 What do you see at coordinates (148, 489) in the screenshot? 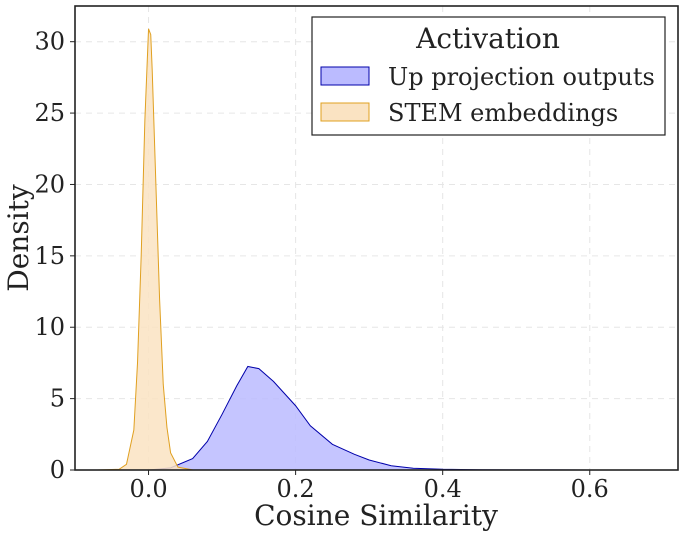
I see `x-tick-label: 0.0` at bounding box center [148, 489].